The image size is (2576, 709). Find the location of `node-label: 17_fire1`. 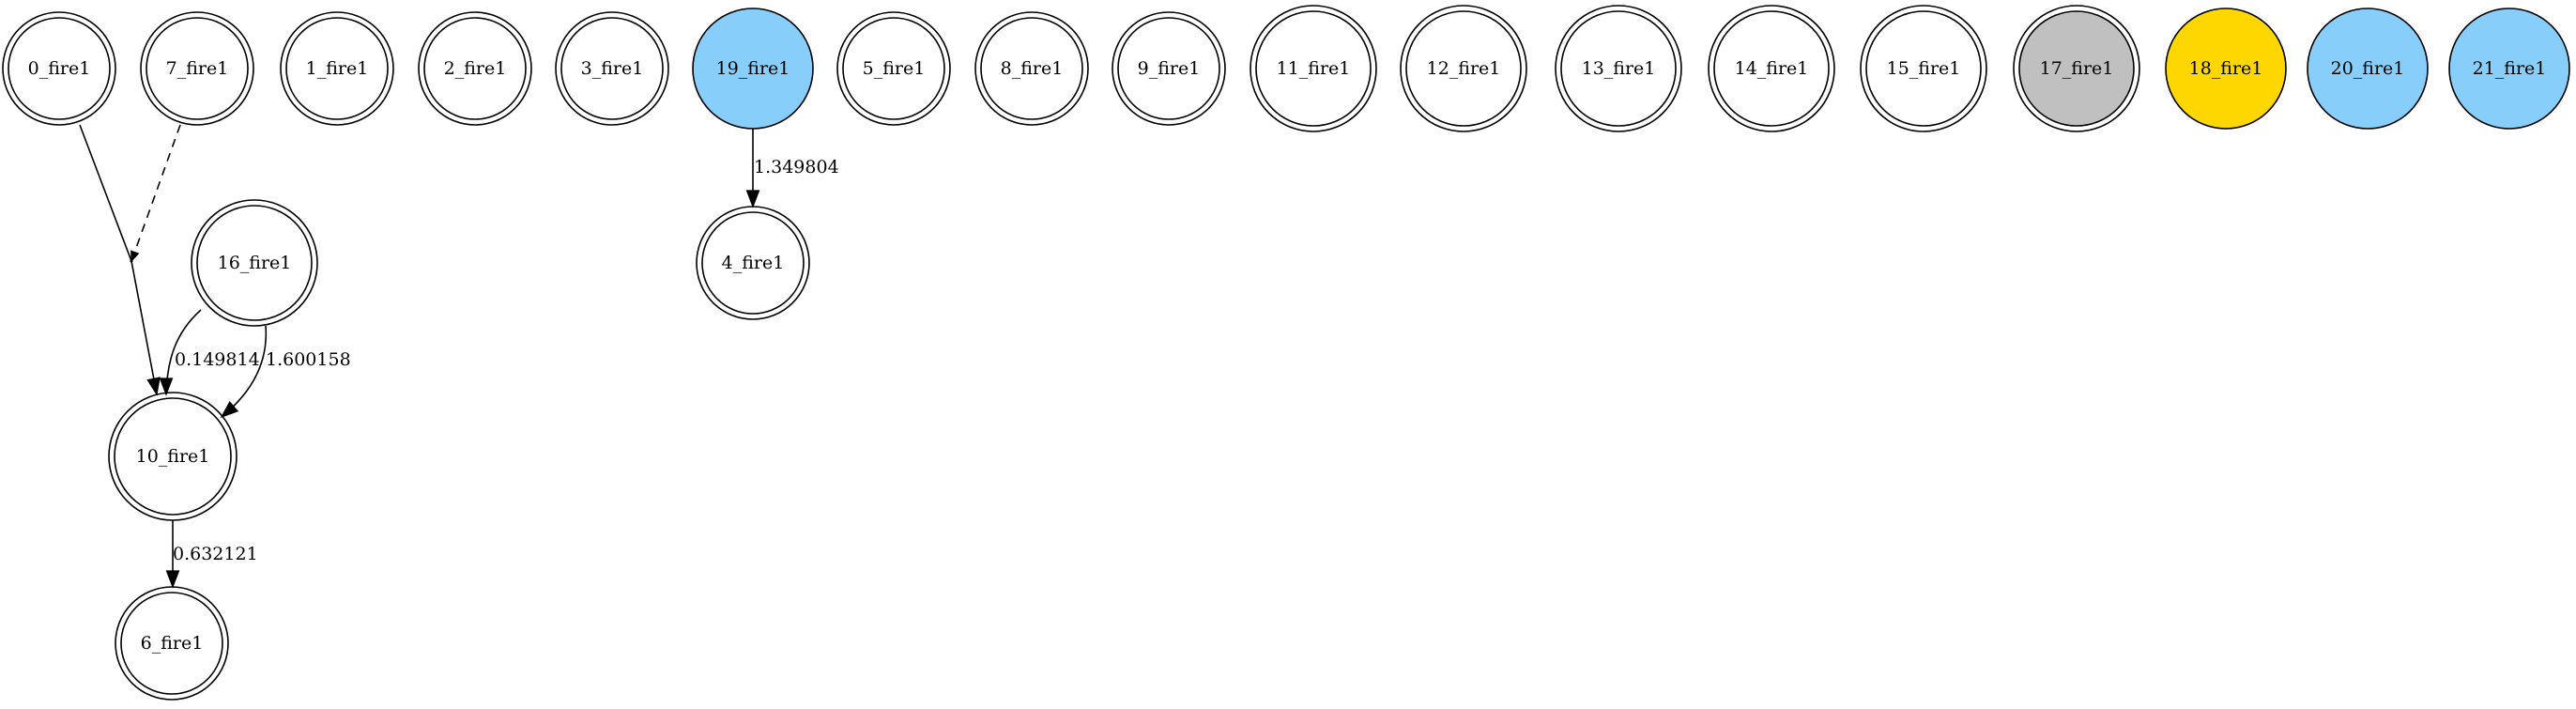

node-label: 17_fire1 is located at coordinates (2077, 68).